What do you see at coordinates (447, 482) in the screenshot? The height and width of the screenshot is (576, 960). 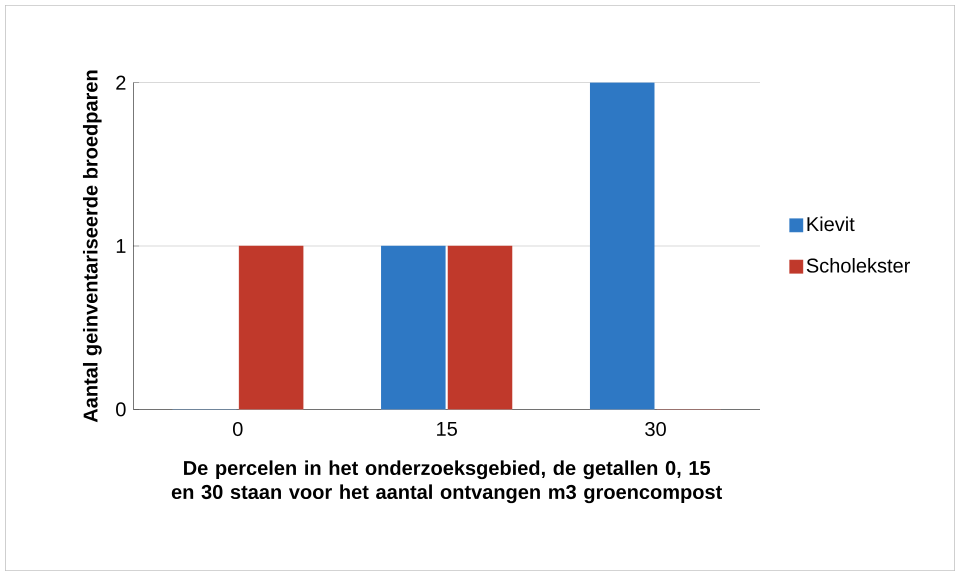 I see `x-axis-title: De percelen in het onderzoeksgebied, de getallen 0, 15 en 30 staan voor het aantal ontvangen m3 groencompost` at bounding box center [447, 482].